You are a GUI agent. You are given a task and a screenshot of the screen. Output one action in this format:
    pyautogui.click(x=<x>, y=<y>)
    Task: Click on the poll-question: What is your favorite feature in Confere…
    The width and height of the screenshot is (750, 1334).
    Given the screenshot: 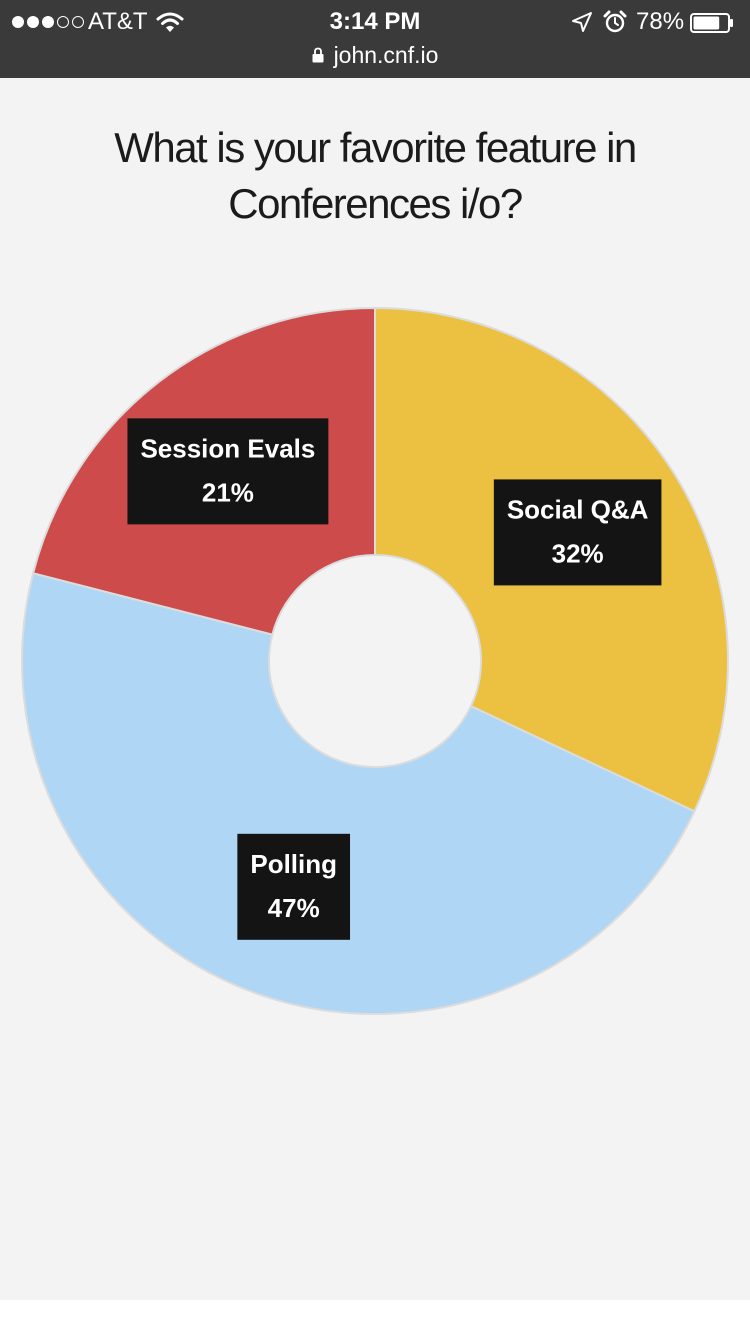 What is the action you would take?
    pyautogui.click(x=375, y=175)
    